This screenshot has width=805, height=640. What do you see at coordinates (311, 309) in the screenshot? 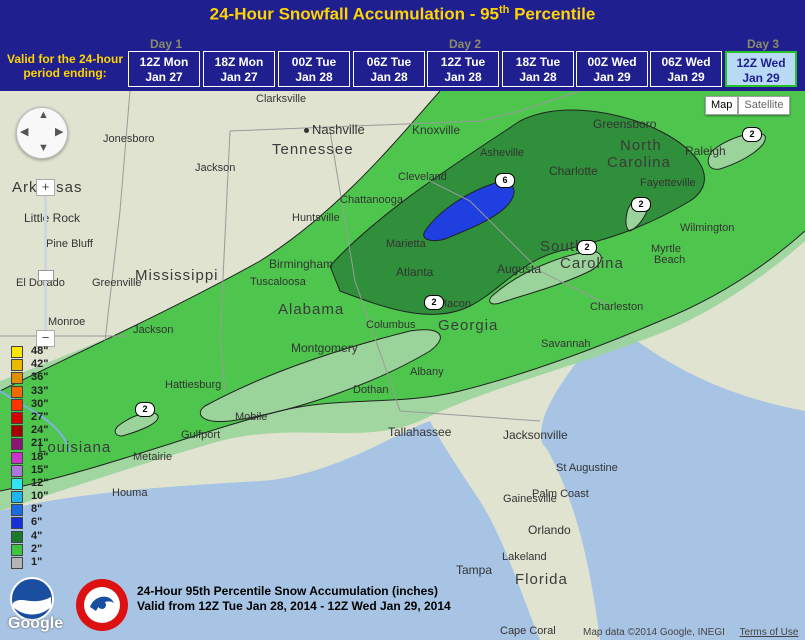
I see `state-label-alabama: Alabama` at bounding box center [311, 309].